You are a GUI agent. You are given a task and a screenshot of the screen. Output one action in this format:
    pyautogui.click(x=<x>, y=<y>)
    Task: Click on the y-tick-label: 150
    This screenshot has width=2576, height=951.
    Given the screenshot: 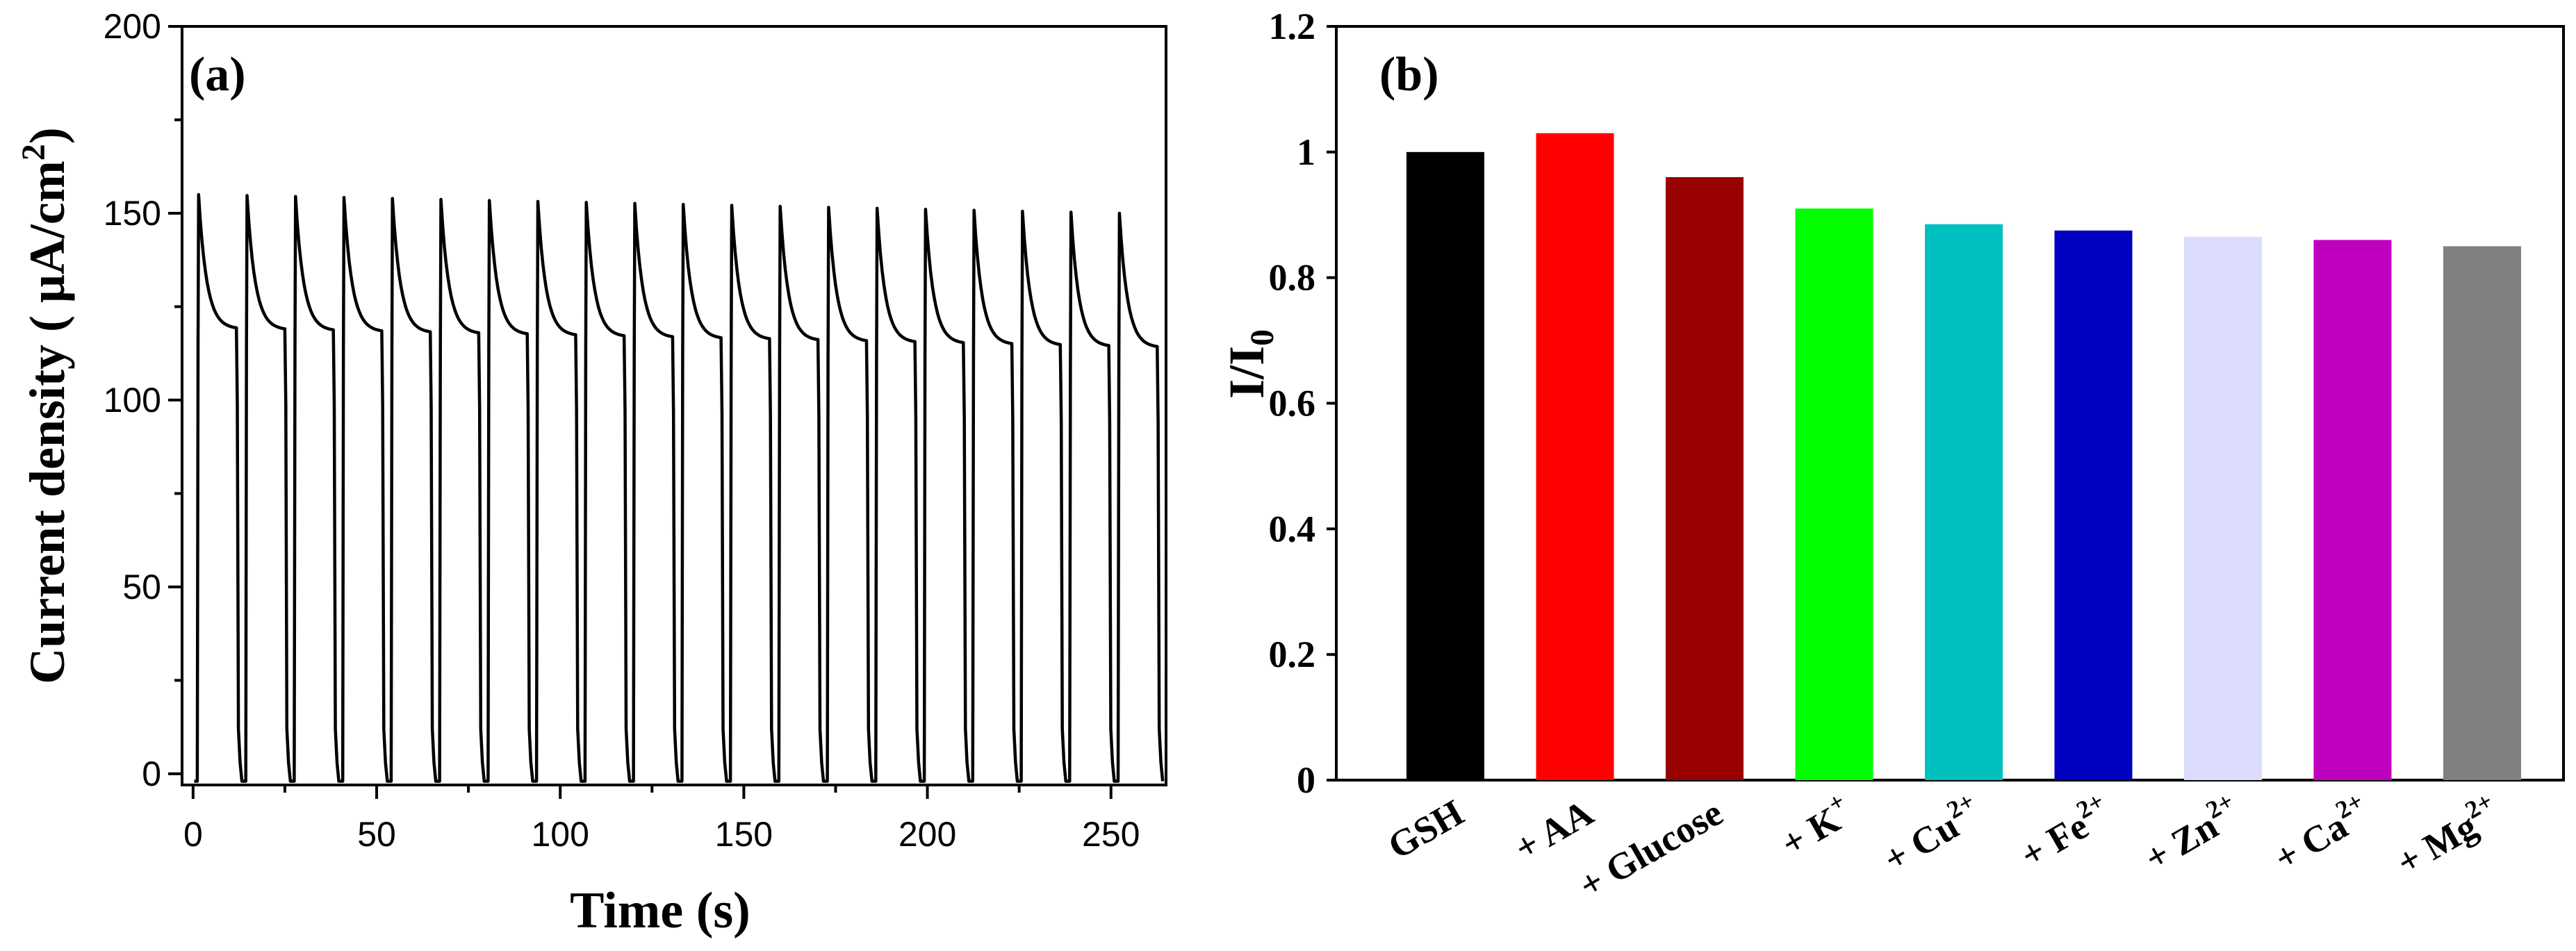 What is the action you would take?
    pyautogui.click(x=132, y=213)
    